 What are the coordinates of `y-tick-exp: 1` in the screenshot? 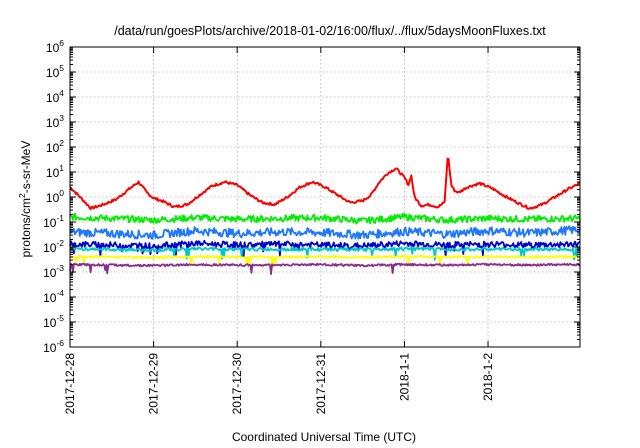 It's located at (61, 168).